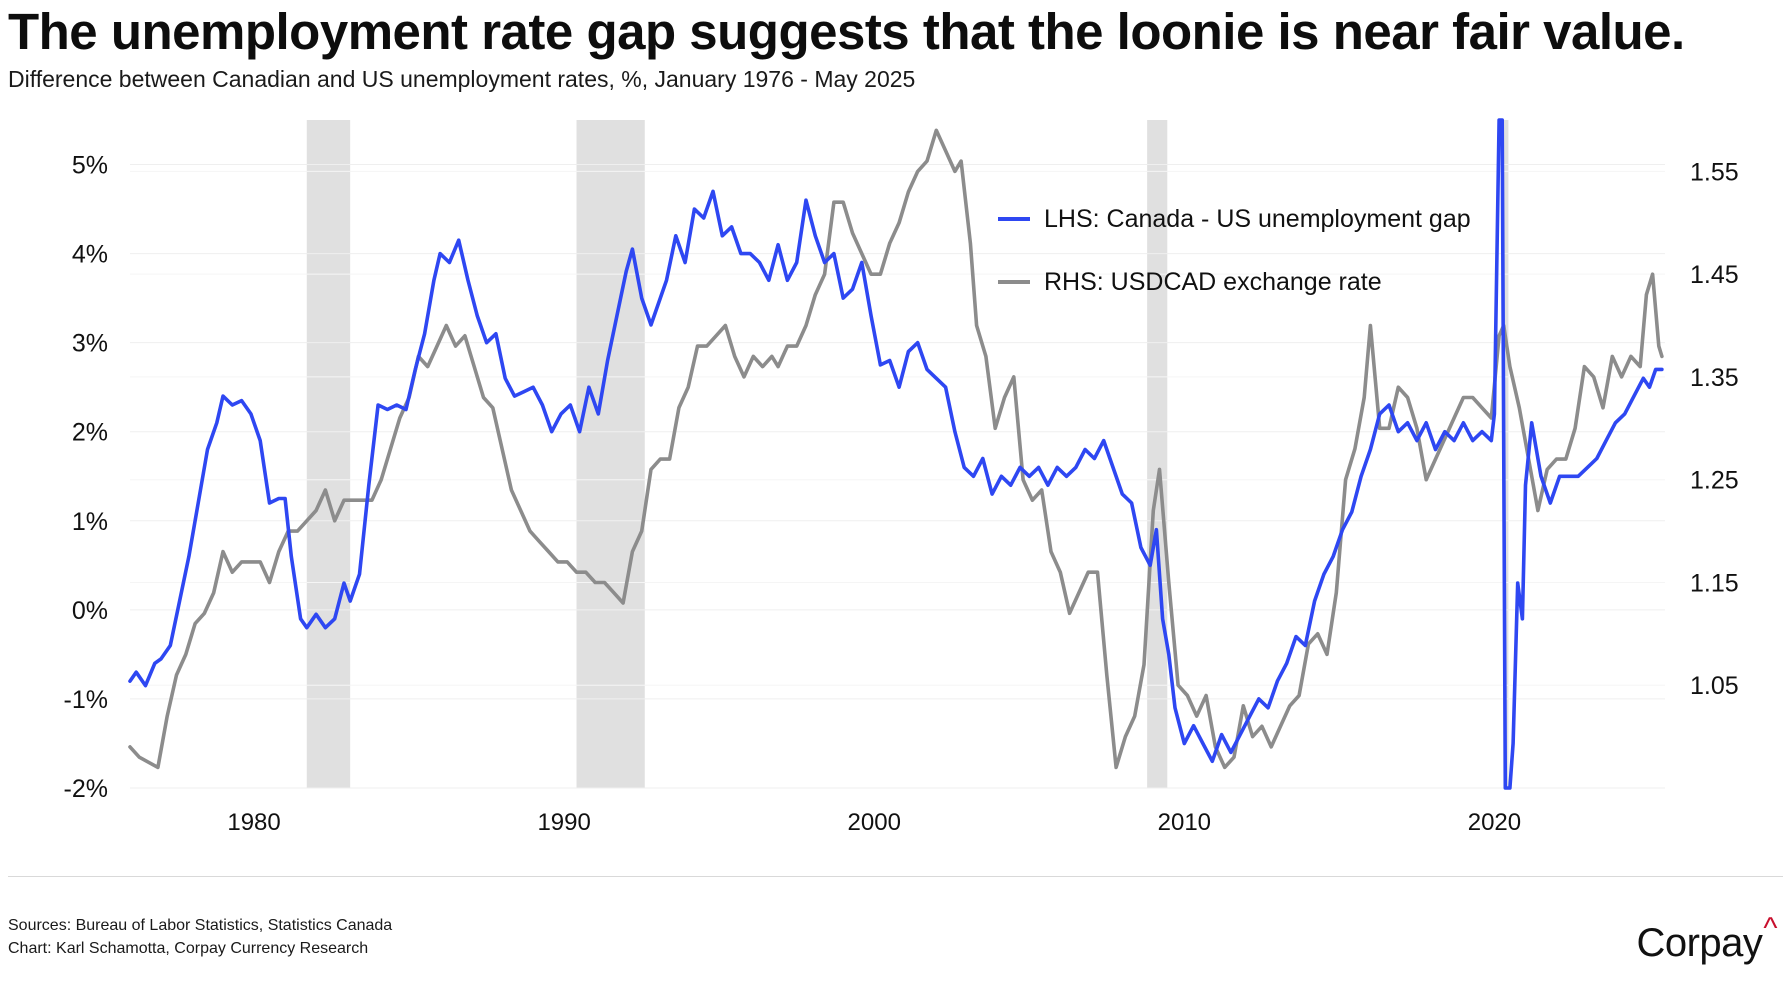 This screenshot has width=1791, height=1000. What do you see at coordinates (1714, 481) in the screenshot?
I see `y-right-tick-label: 1.25` at bounding box center [1714, 481].